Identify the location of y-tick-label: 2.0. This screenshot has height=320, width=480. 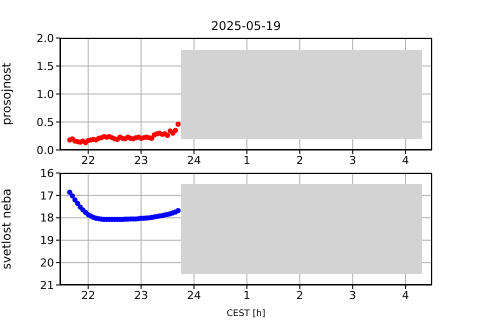
(45, 38).